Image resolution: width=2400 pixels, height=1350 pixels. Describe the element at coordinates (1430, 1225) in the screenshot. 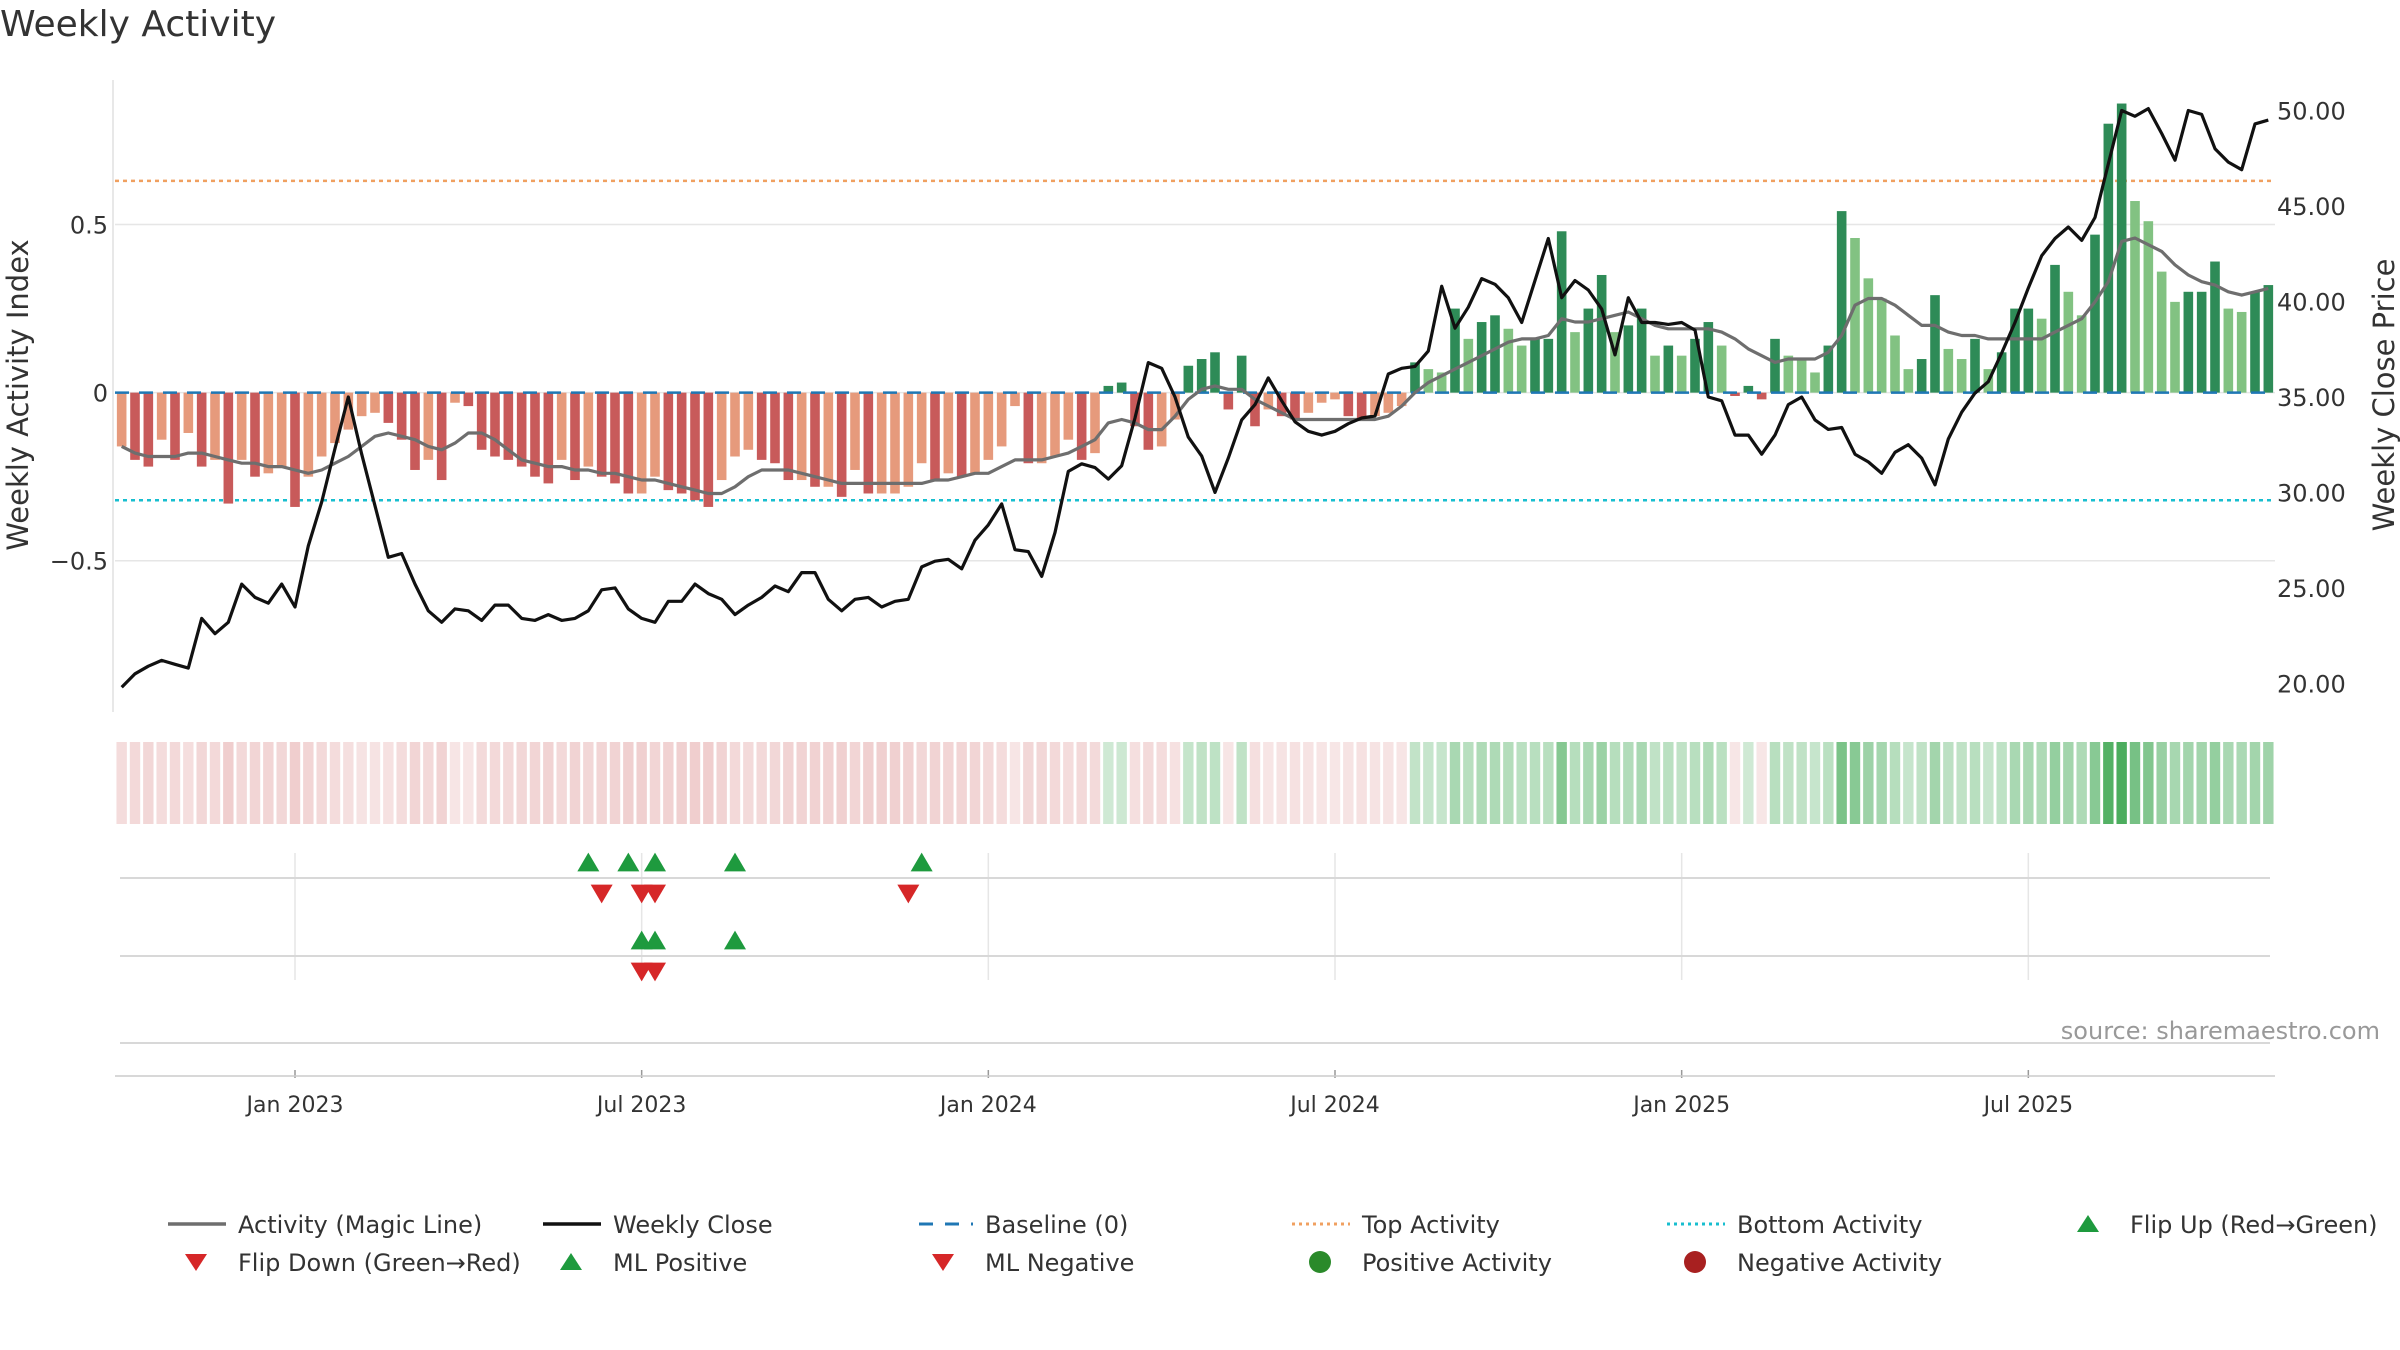

I see `legend-label: Top Activity` at that location.